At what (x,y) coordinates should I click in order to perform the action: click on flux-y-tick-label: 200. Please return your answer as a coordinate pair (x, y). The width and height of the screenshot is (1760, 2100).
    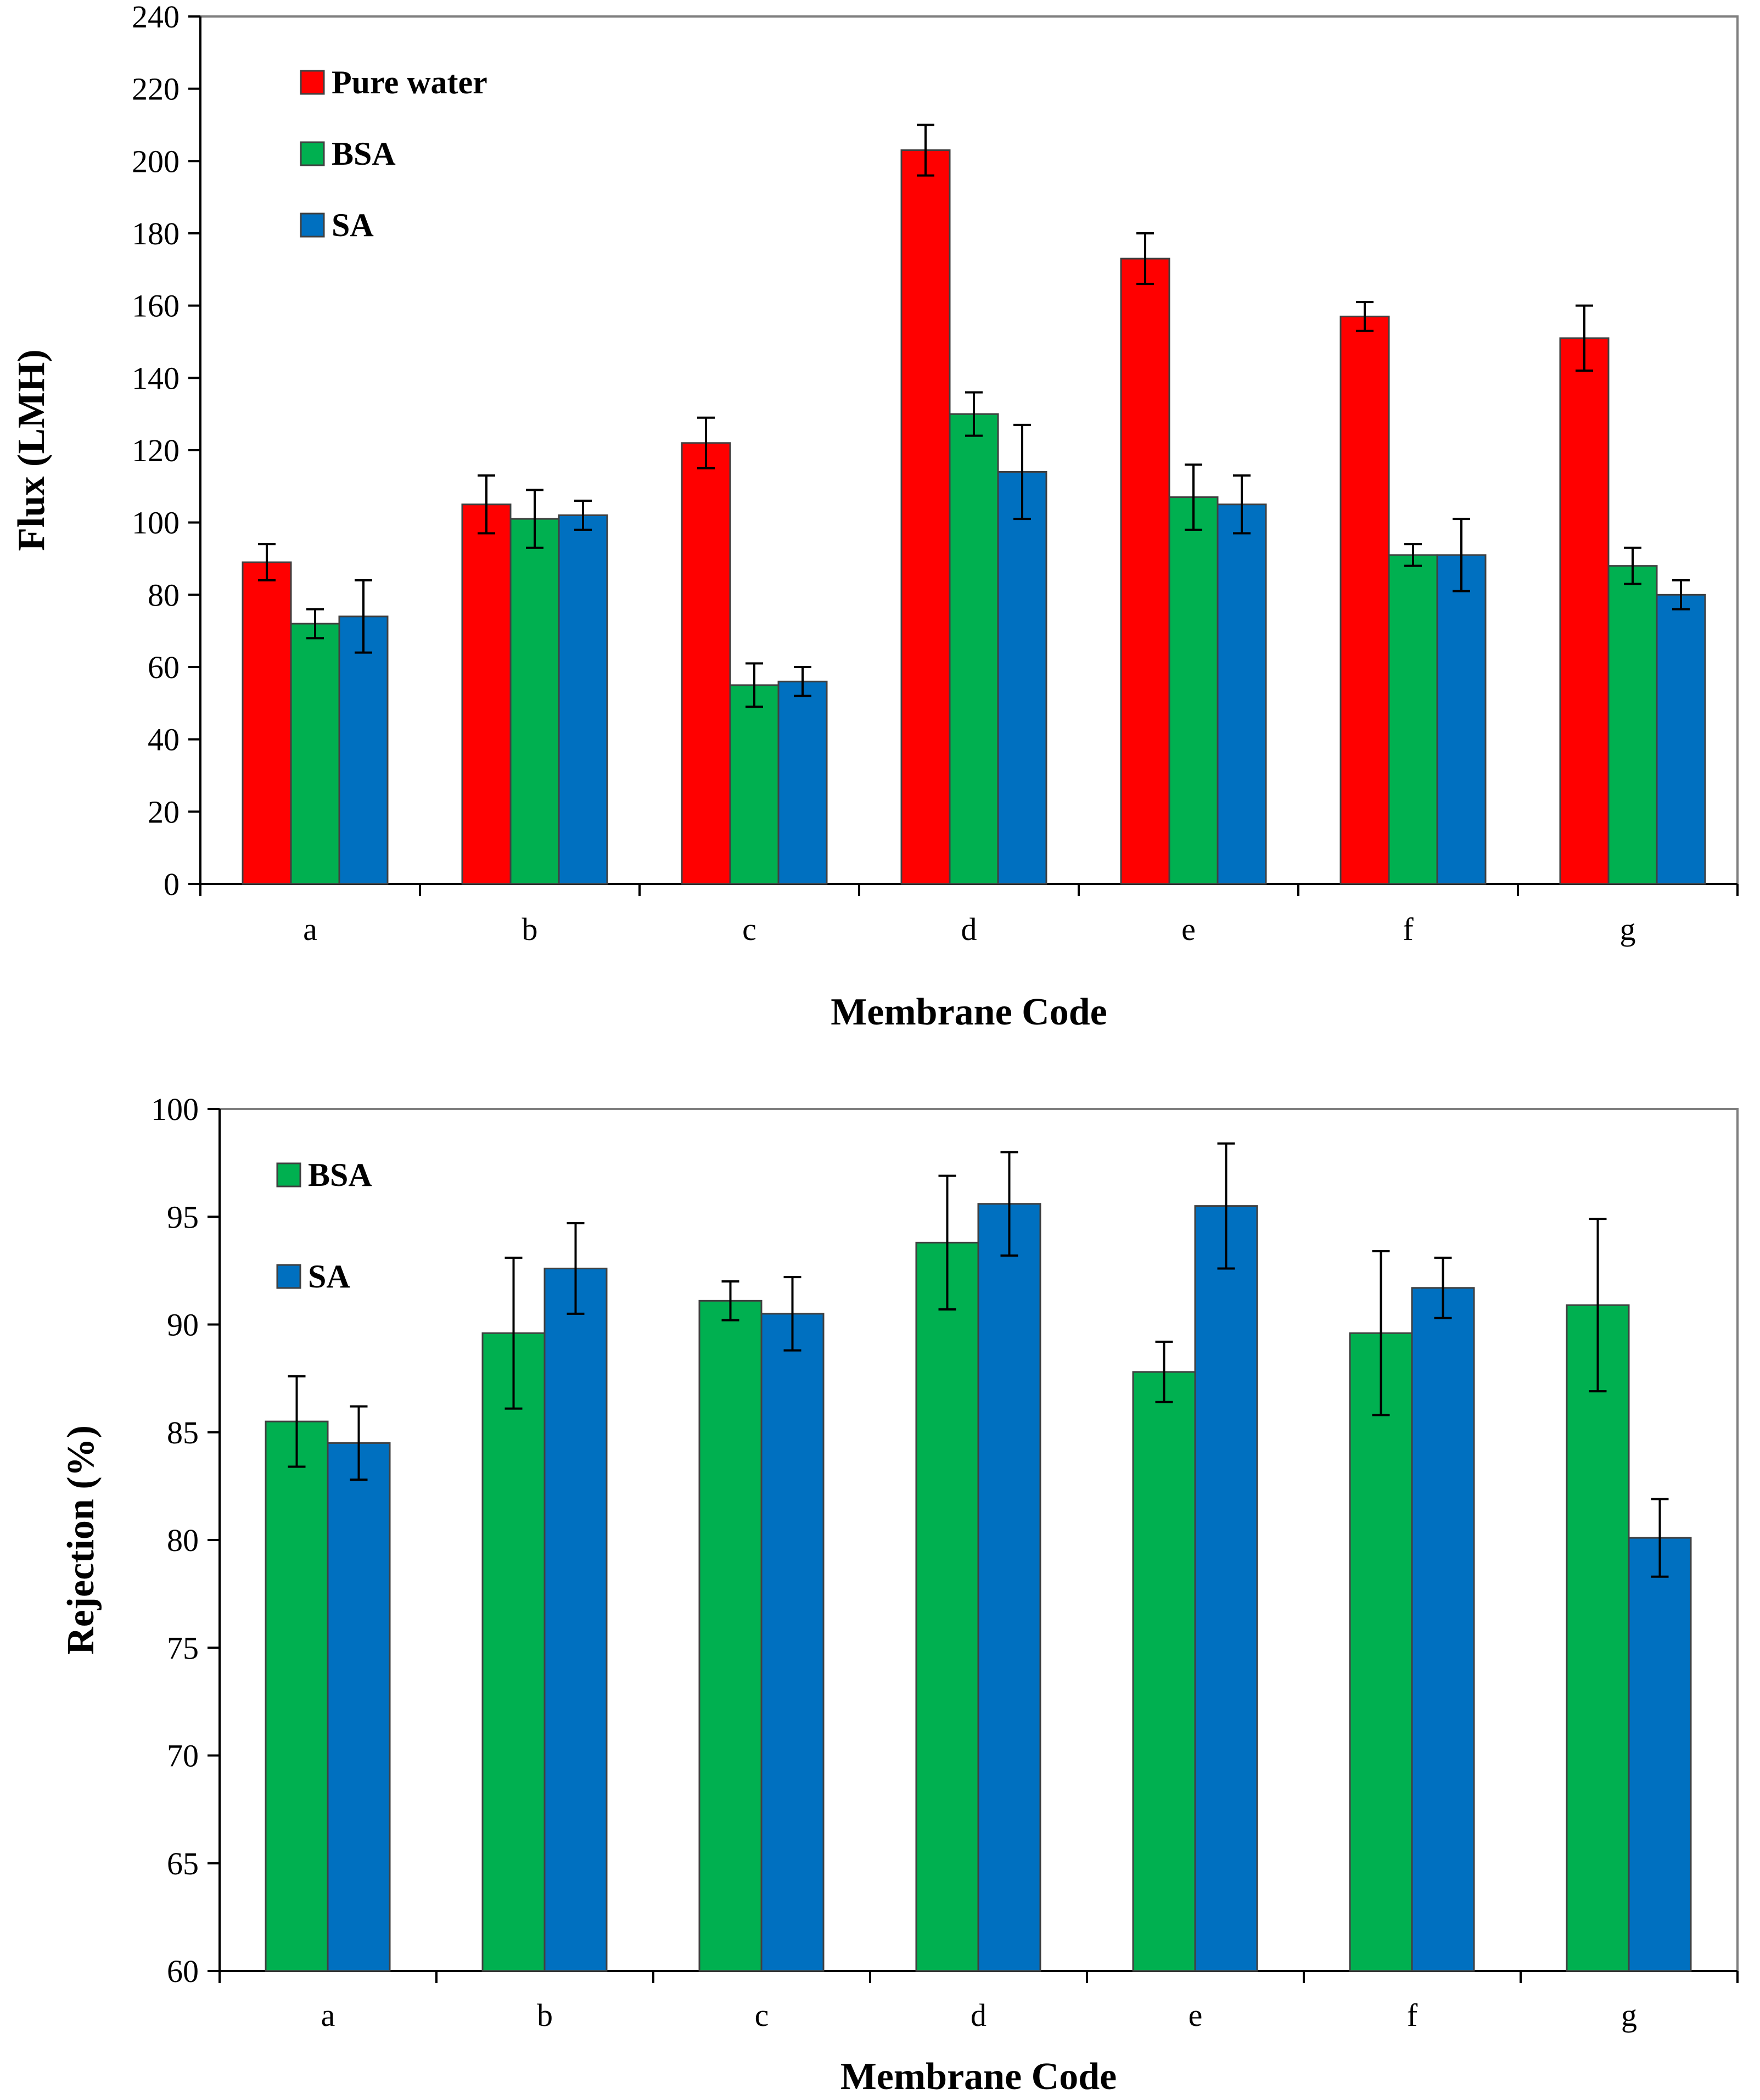
    Looking at the image, I should click on (156, 161).